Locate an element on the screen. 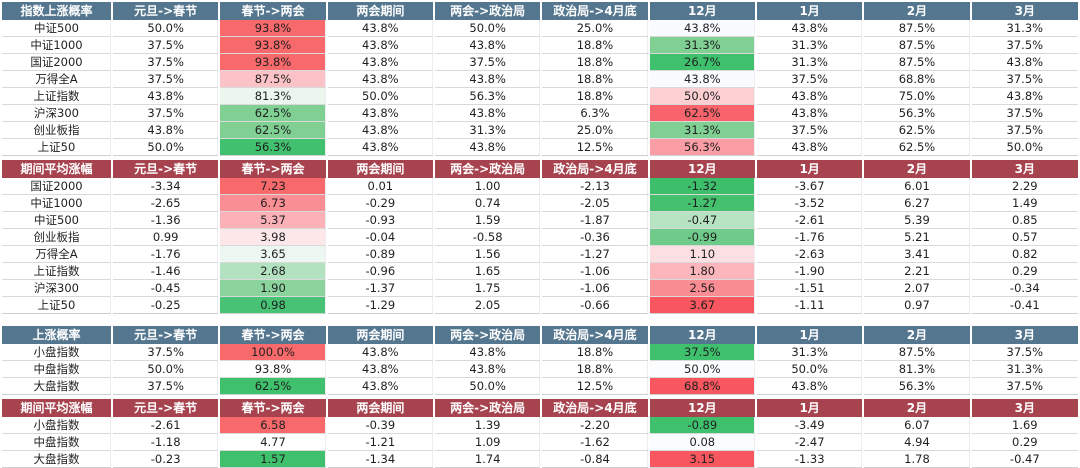 This screenshot has height=468, width=1080. data-cell: 1.09 is located at coordinates (488, 442).